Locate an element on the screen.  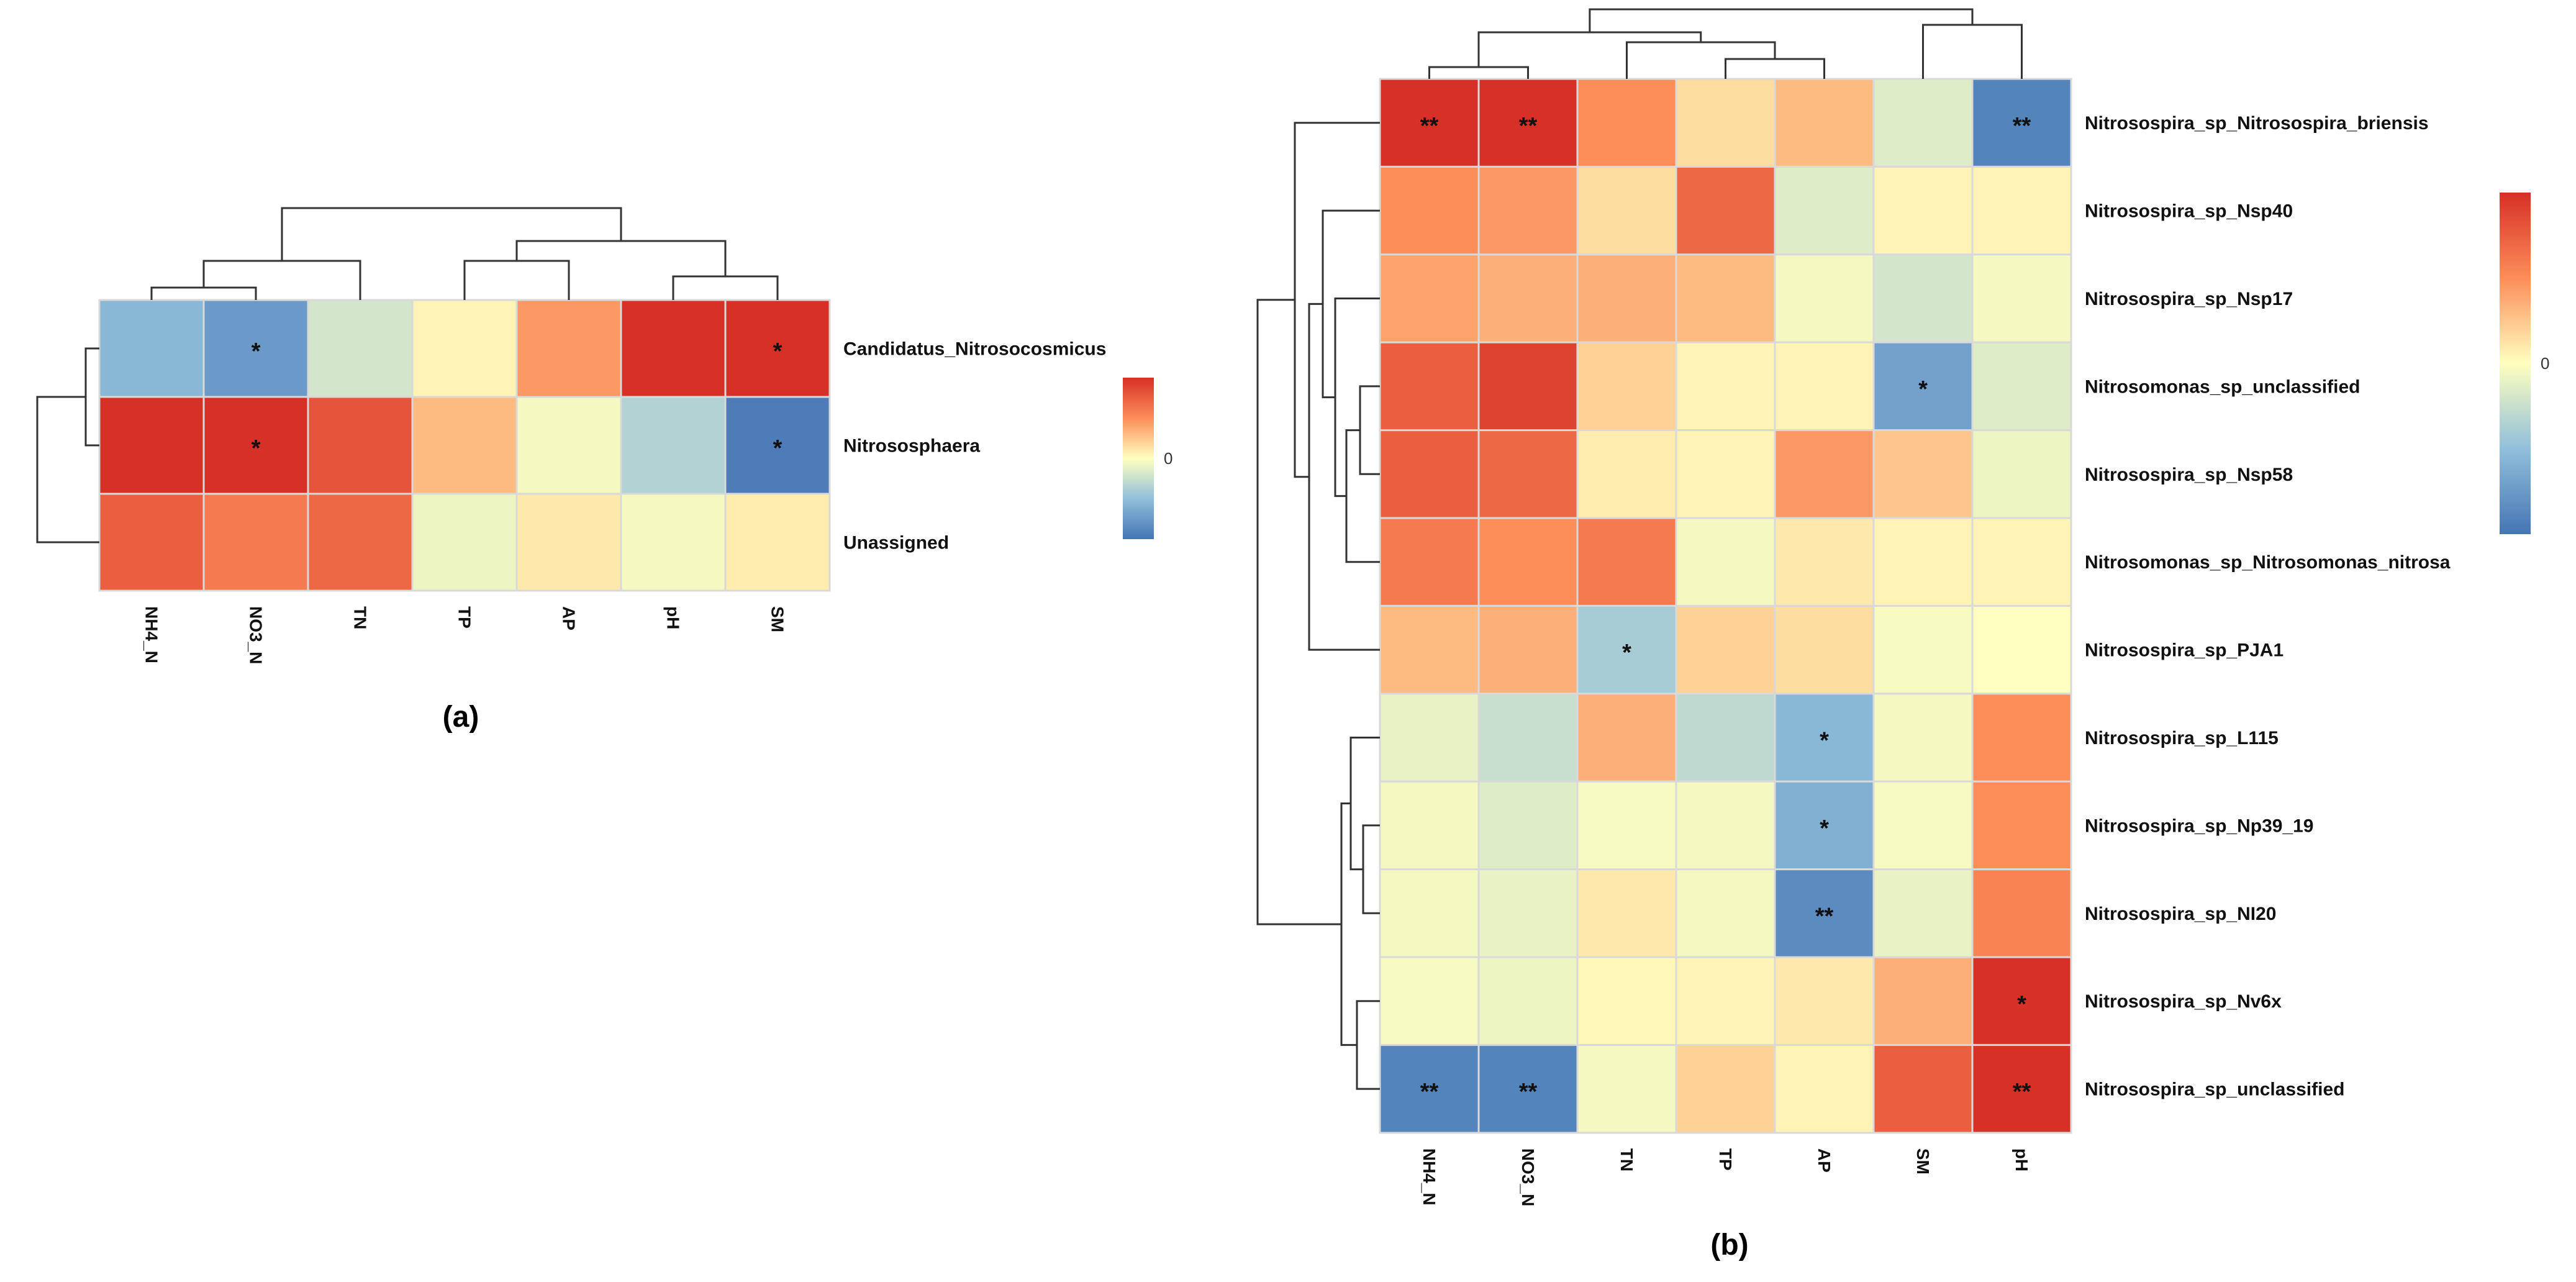
heatmap-b-row-label: Nitrosospira_sp_Nsp58 is located at coordinates (2189, 475).